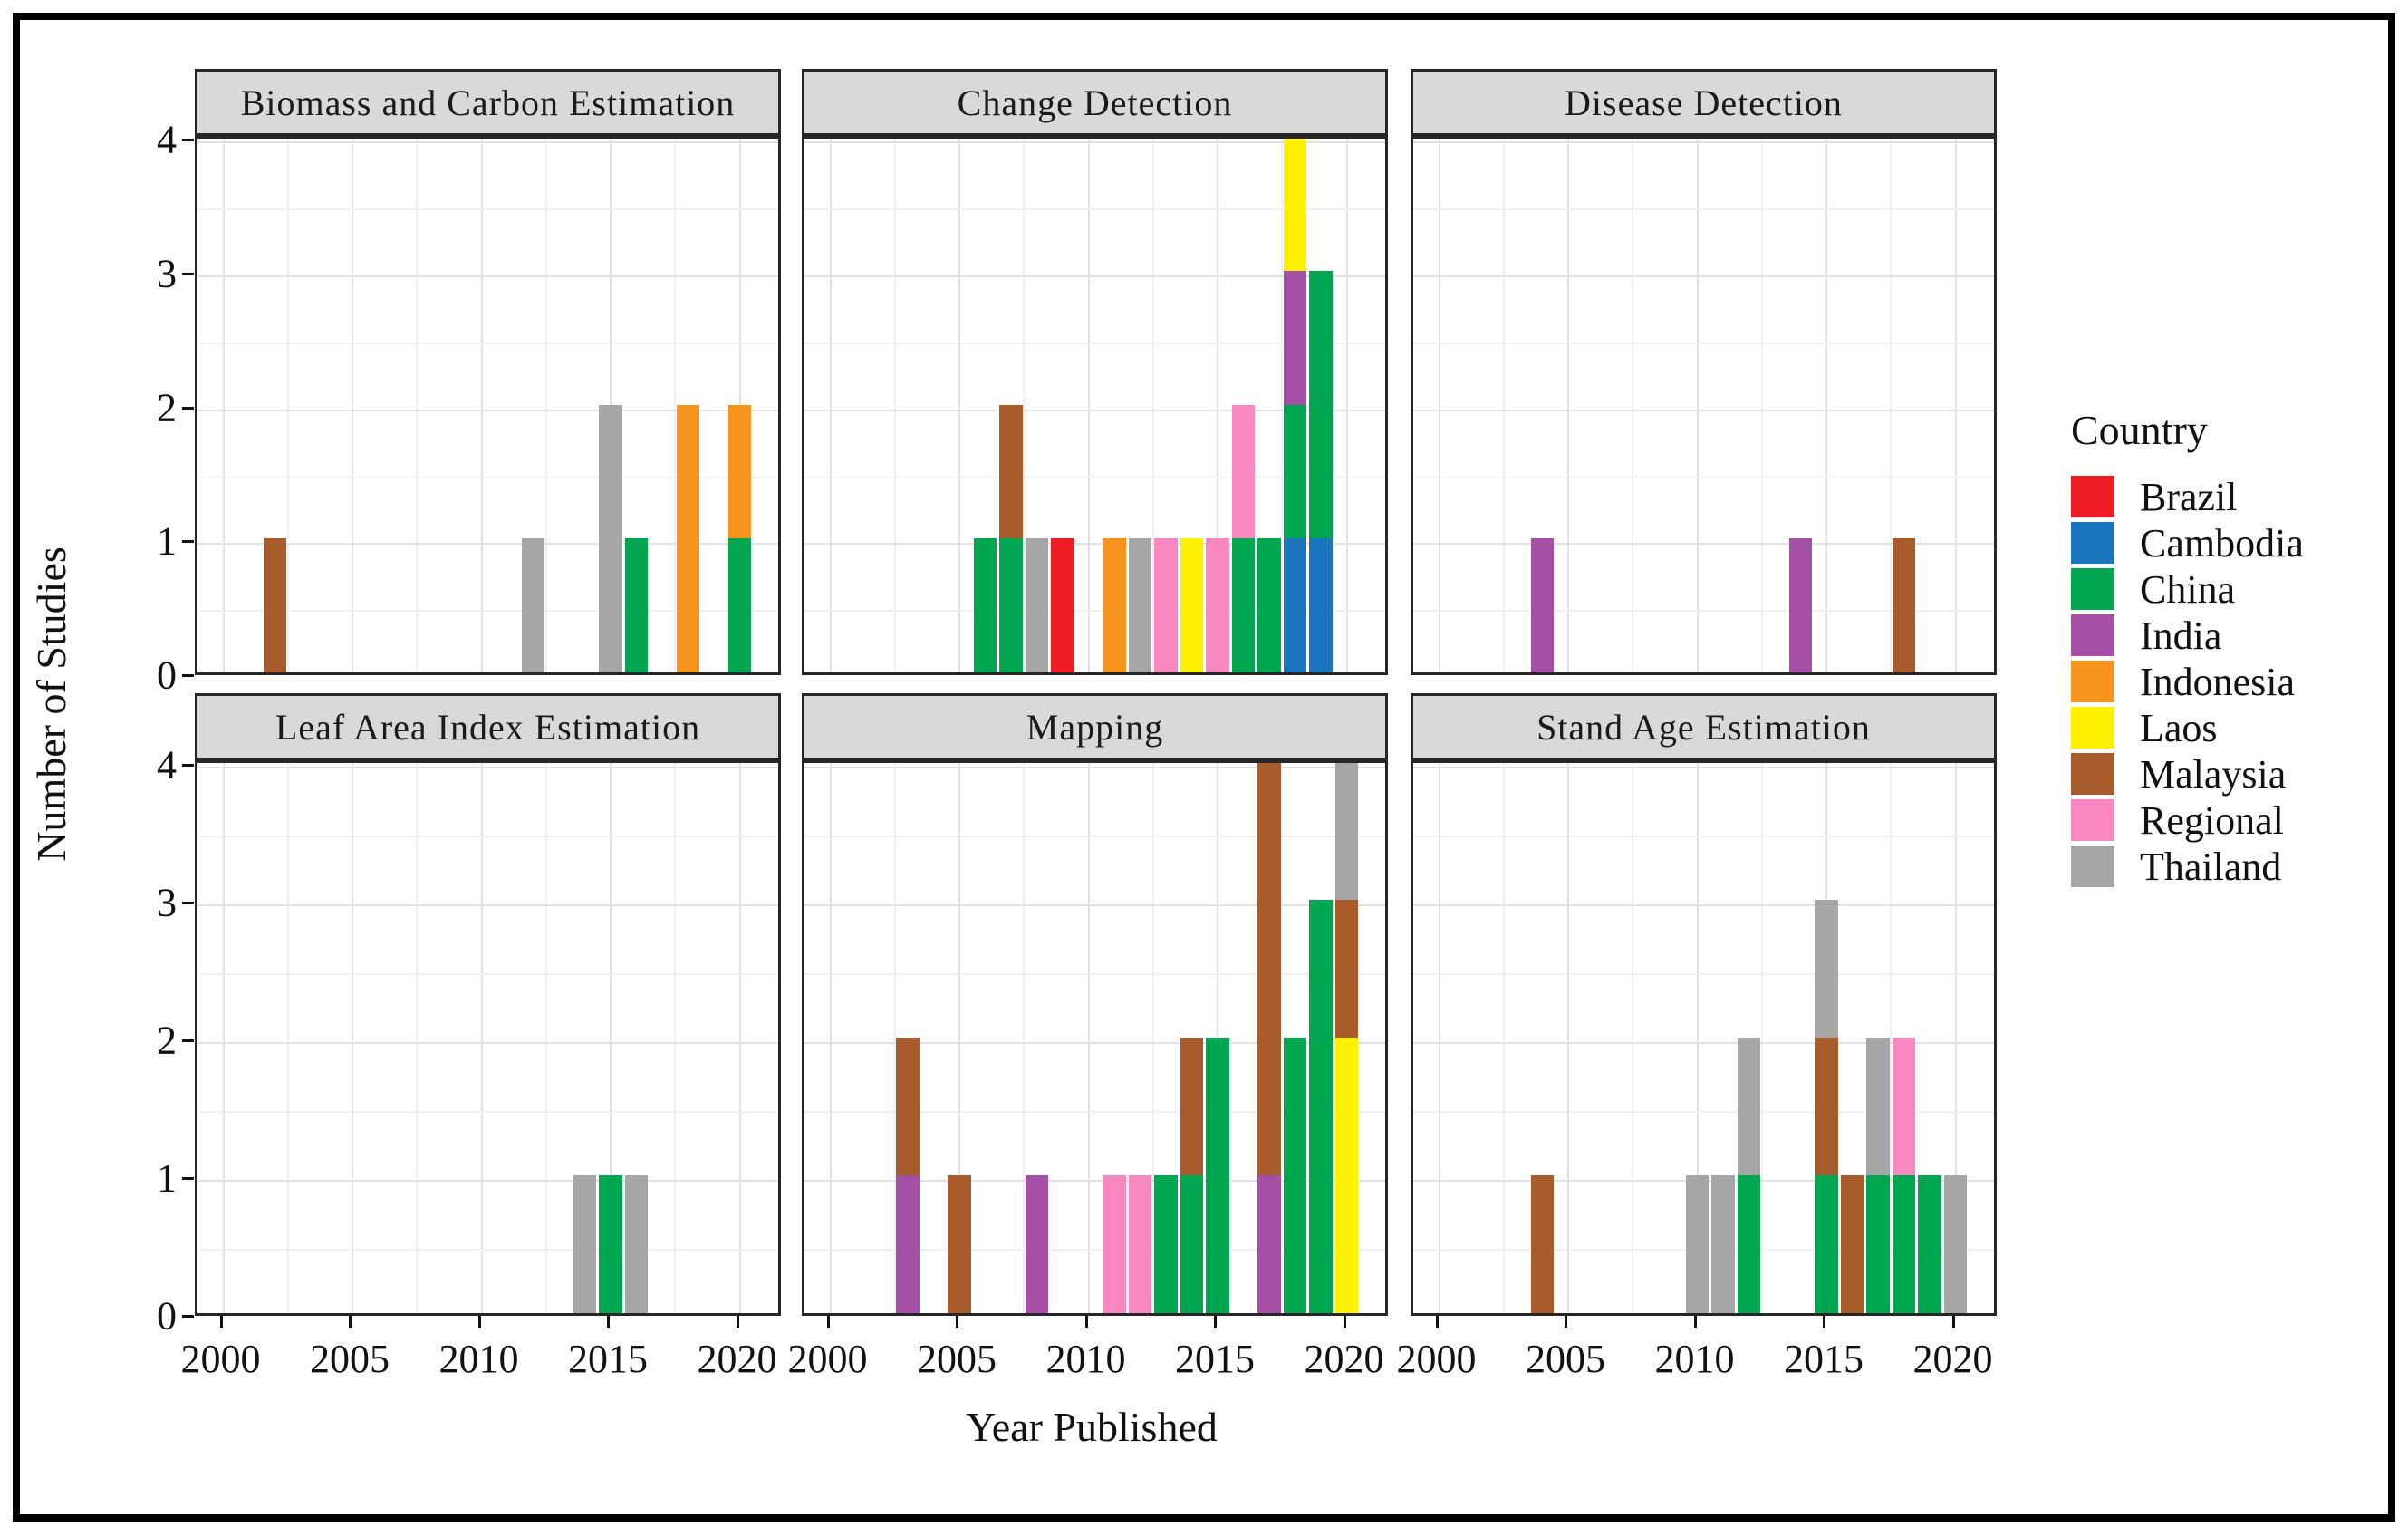 The image size is (2408, 1527). Describe the element at coordinates (1269, 1244) in the screenshot. I see `bar-segment-2017-india` at that location.